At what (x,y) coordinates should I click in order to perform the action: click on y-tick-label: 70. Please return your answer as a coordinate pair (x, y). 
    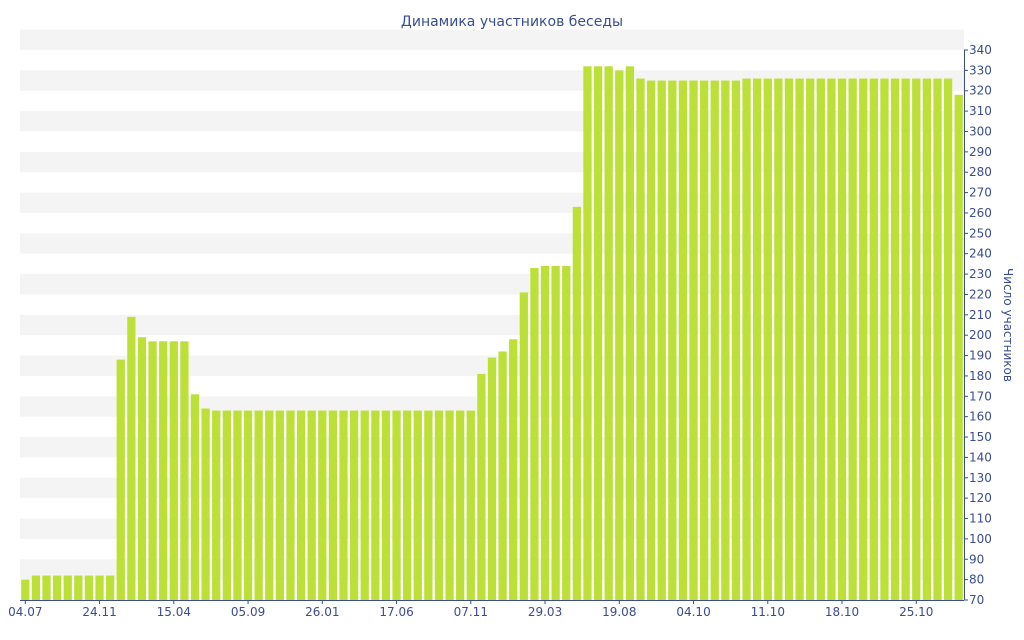
    Looking at the image, I should click on (976, 600).